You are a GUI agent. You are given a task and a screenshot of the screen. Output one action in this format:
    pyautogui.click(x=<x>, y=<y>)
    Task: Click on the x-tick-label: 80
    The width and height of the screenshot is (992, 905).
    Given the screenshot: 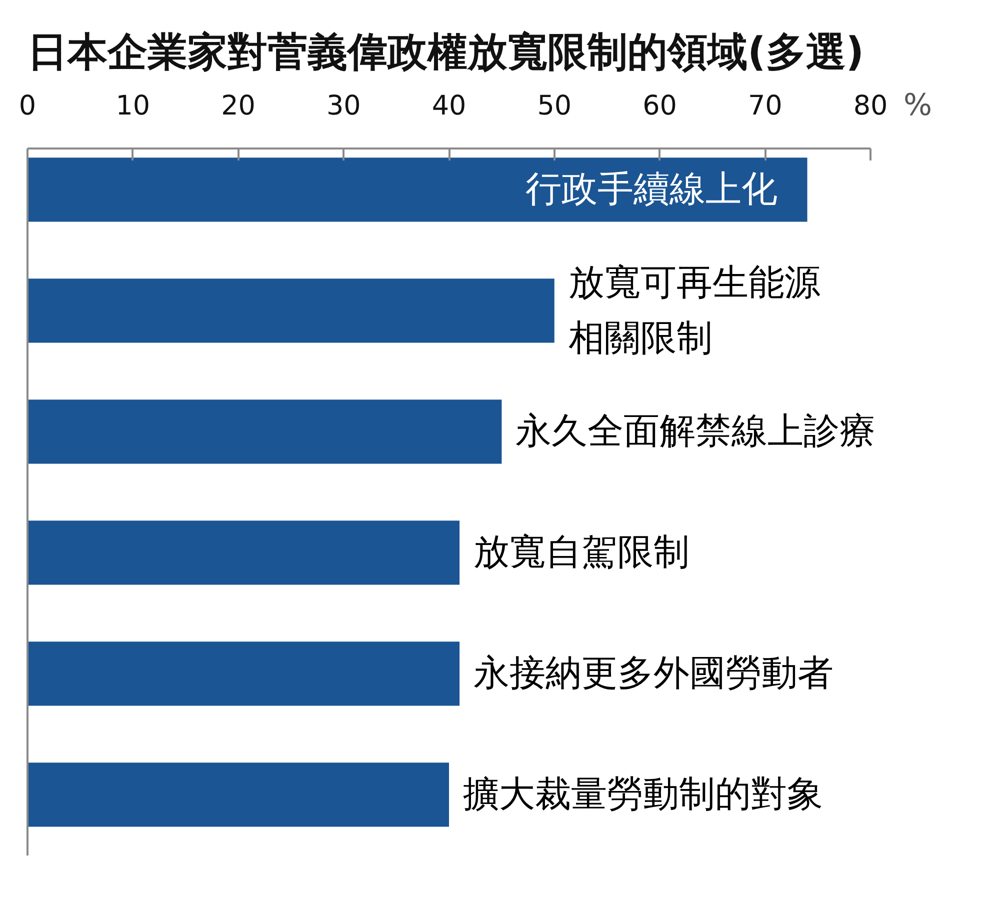 What is the action you would take?
    pyautogui.click(x=870, y=106)
    